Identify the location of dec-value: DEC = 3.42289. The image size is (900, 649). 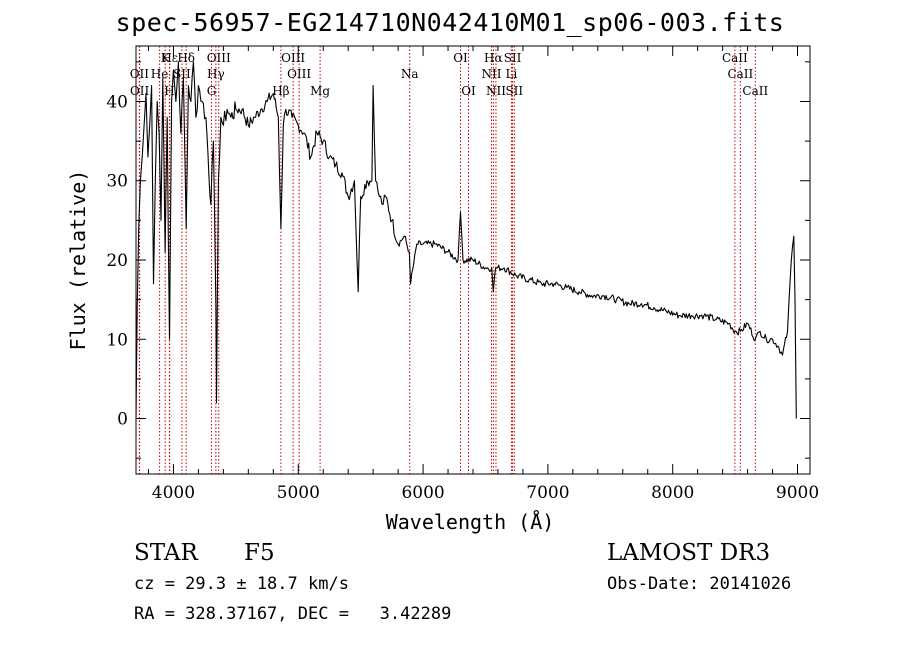
(374, 614).